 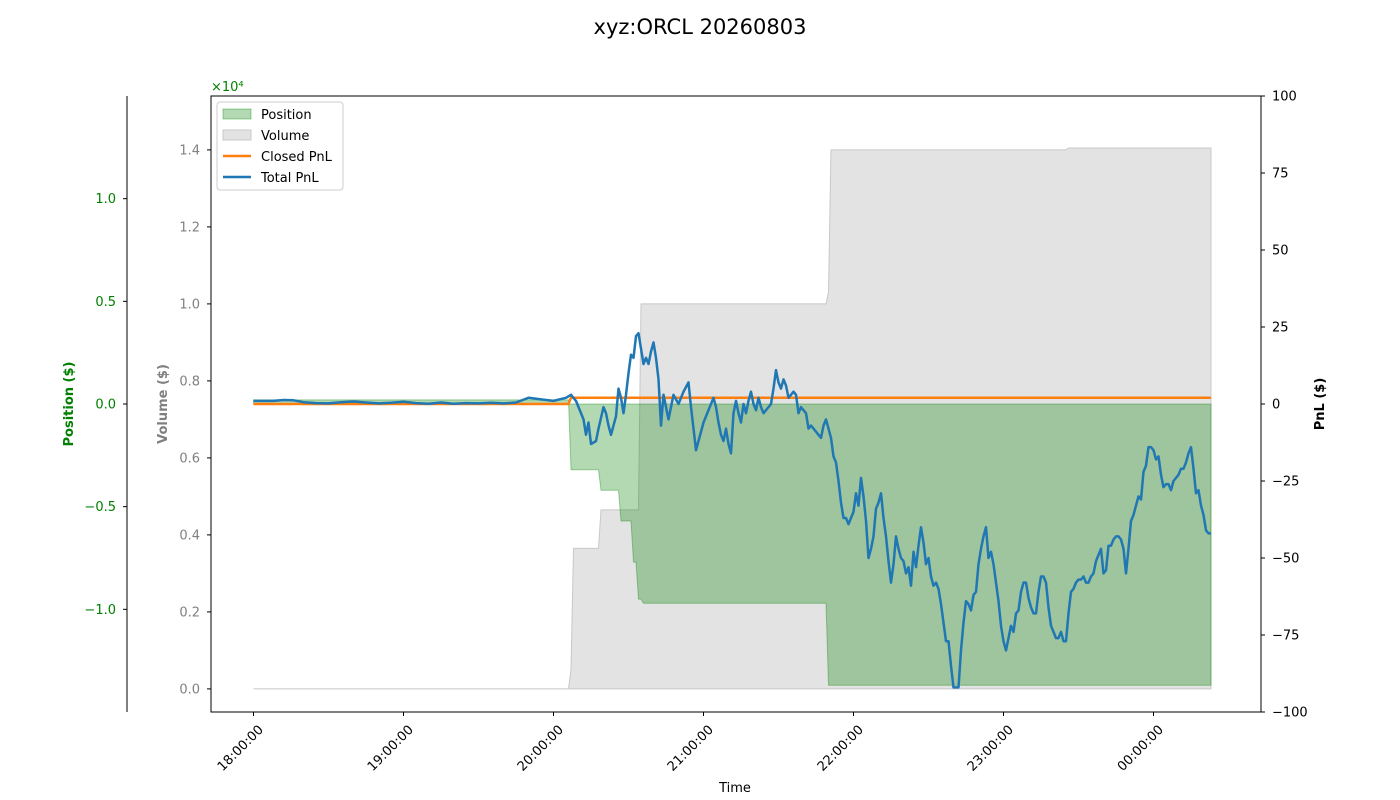 What do you see at coordinates (297, 157) in the screenshot?
I see `legend-label-closed-pnl: Closed PnL` at bounding box center [297, 157].